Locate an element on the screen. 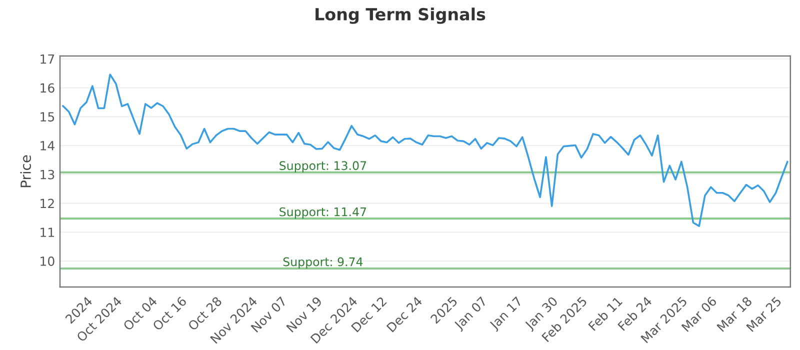 This screenshot has height=350, width=800. y-axis-title: Price is located at coordinates (25, 171).